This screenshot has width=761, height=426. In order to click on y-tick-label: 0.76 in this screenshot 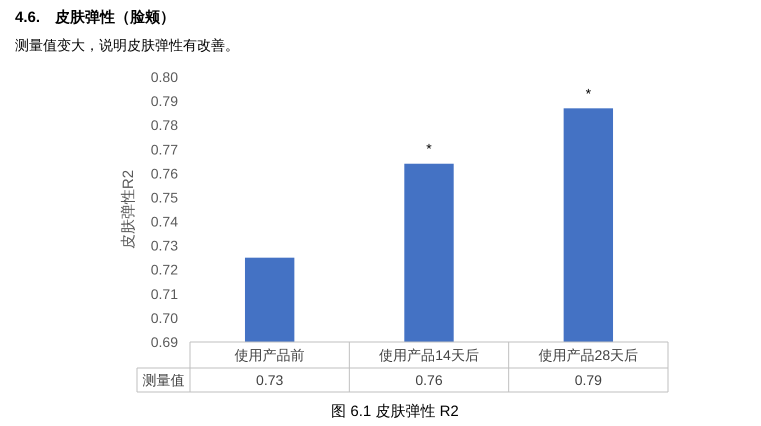, I will do `click(164, 173)`.